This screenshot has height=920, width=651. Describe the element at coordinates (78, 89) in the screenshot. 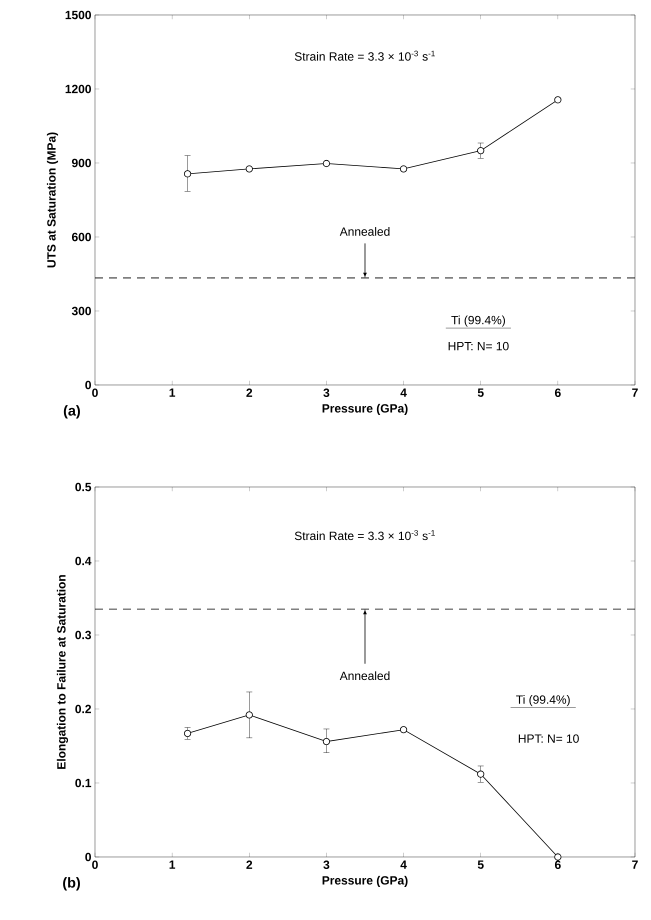

I see `y-tick-label: 1200` at that location.